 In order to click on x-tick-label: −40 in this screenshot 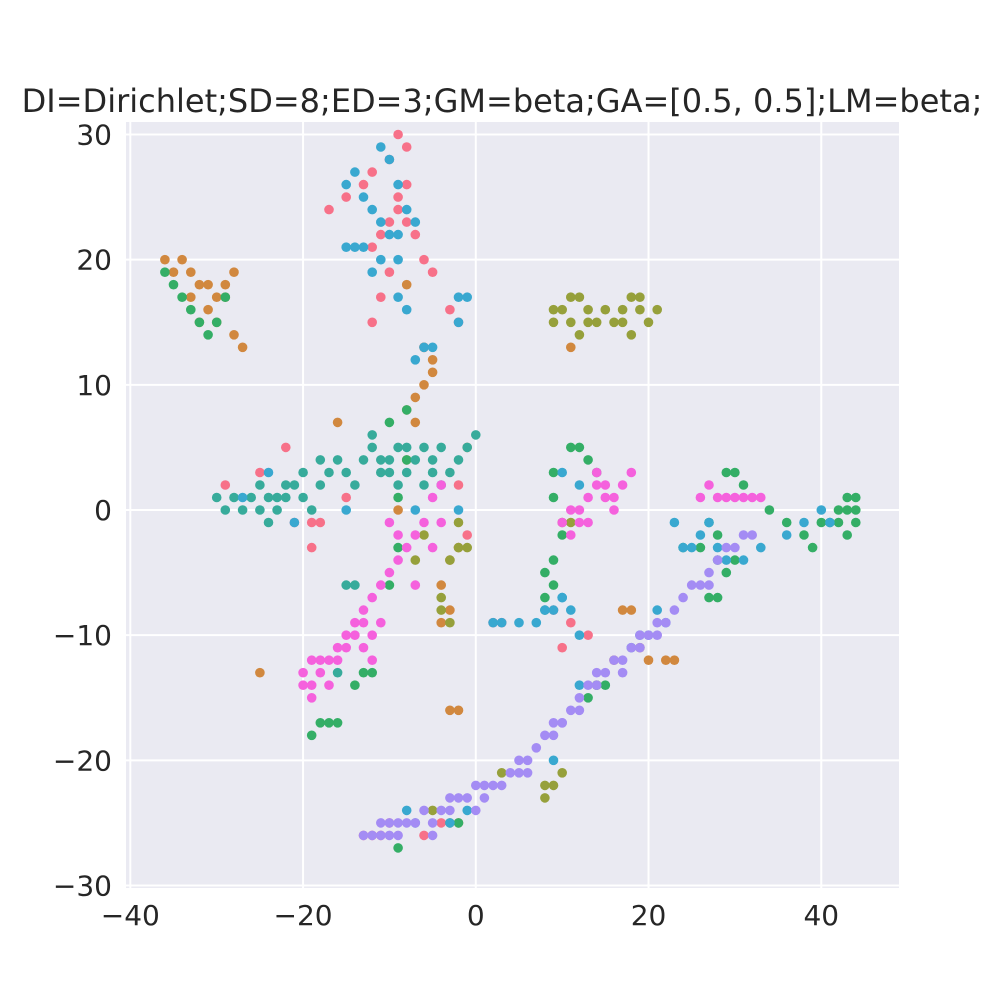, I will do `click(130, 915)`.